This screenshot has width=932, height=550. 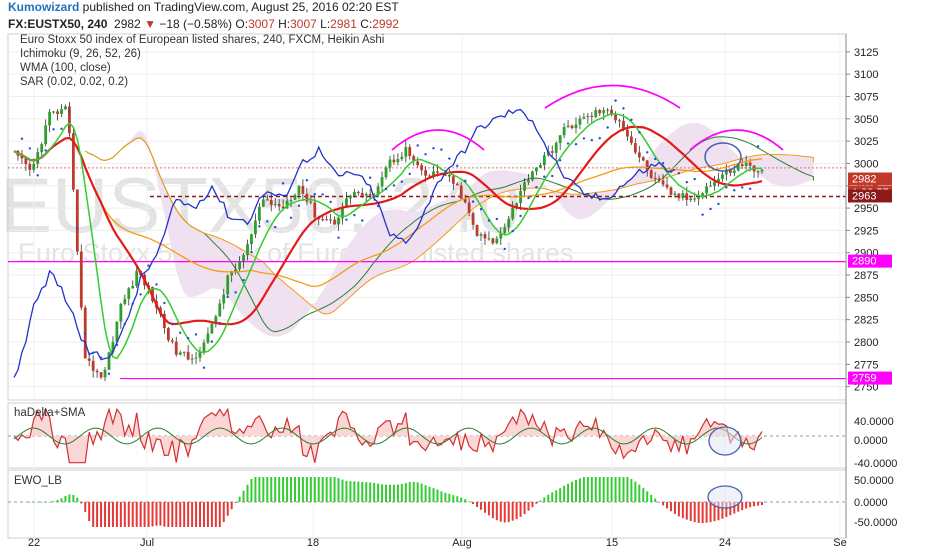 I want to click on ewo-pane-title: EWO_LB, so click(x=38, y=481).